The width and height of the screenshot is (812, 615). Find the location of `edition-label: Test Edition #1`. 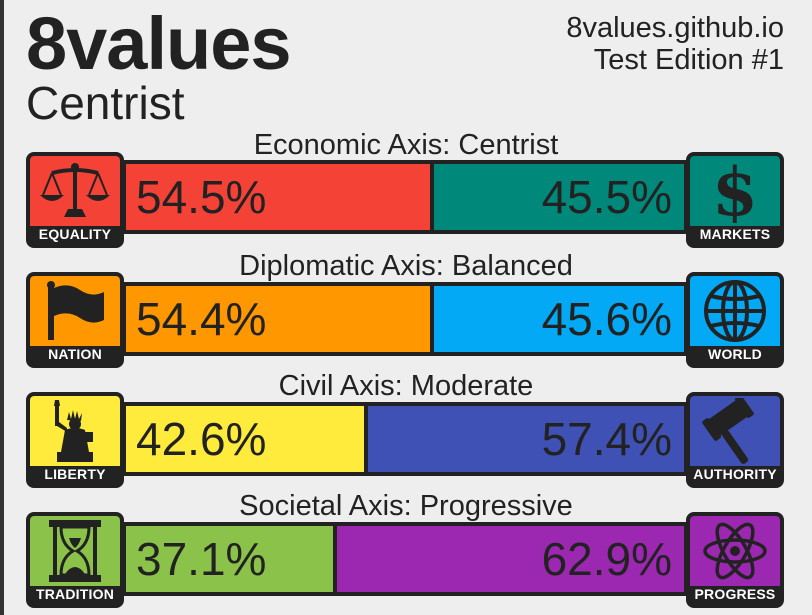

edition-label: Test Edition #1 is located at coordinates (688, 60).